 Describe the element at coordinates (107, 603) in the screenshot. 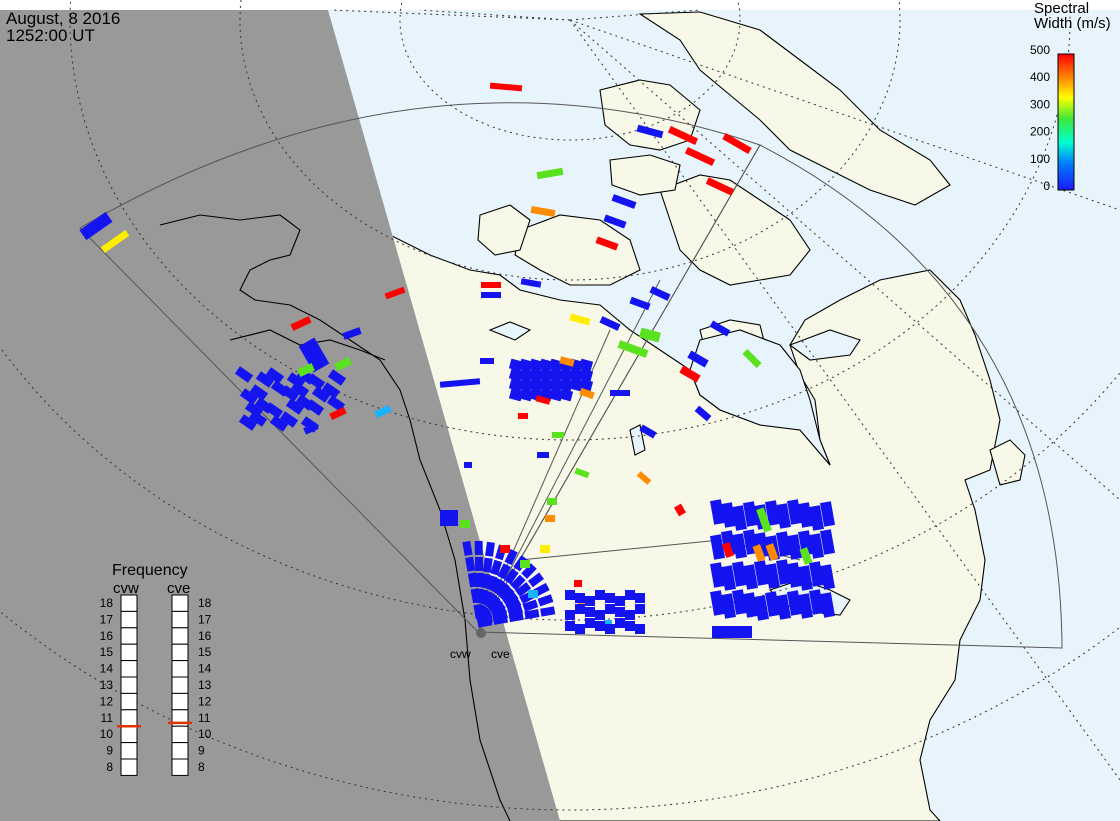

I see `frequency-scale-label: 18` at that location.